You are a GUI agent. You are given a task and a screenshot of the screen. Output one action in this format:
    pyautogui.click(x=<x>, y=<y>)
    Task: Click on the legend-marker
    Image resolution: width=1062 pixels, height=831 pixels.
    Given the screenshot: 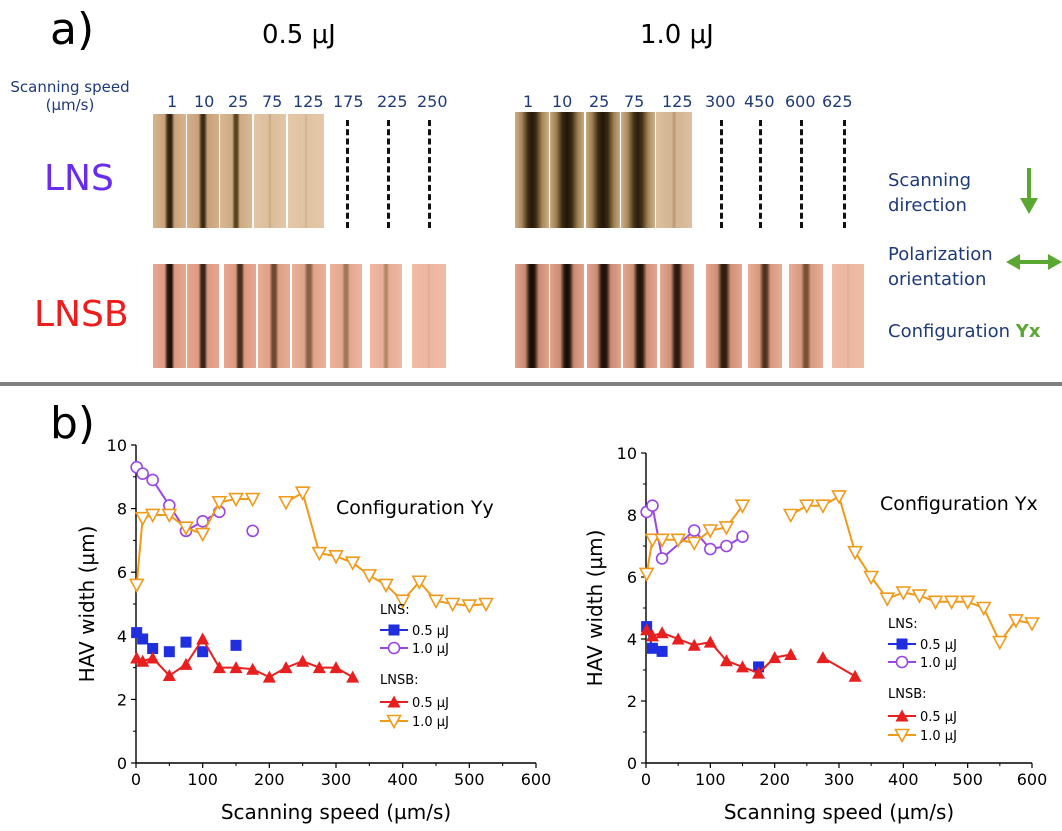 What is the action you would take?
    pyautogui.click(x=902, y=736)
    